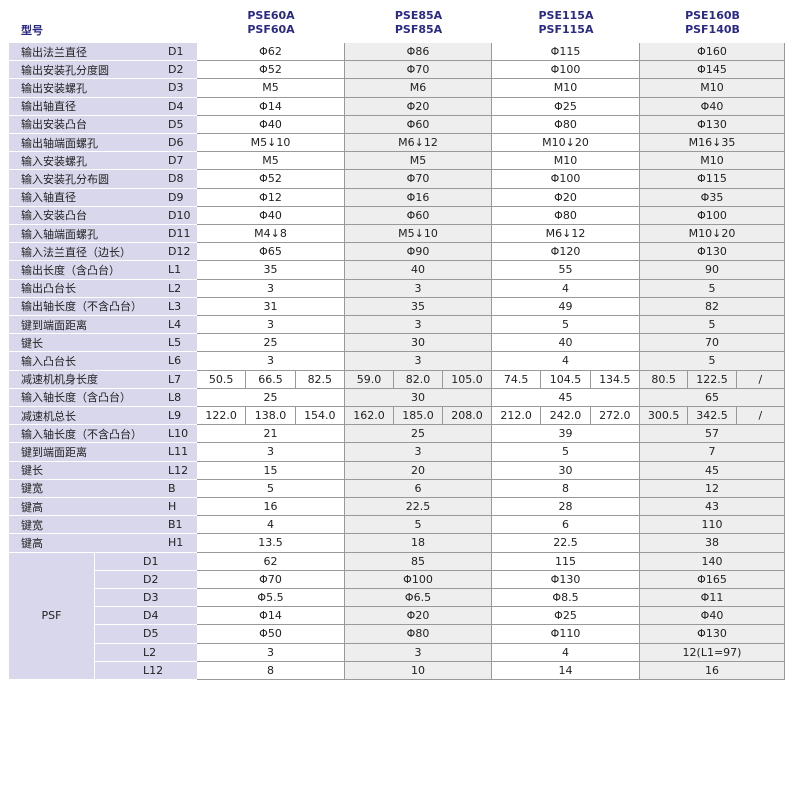 This screenshot has width=800, height=800. Describe the element at coordinates (712, 179) in the screenshot. I see `value-cell: Φ115` at that location.